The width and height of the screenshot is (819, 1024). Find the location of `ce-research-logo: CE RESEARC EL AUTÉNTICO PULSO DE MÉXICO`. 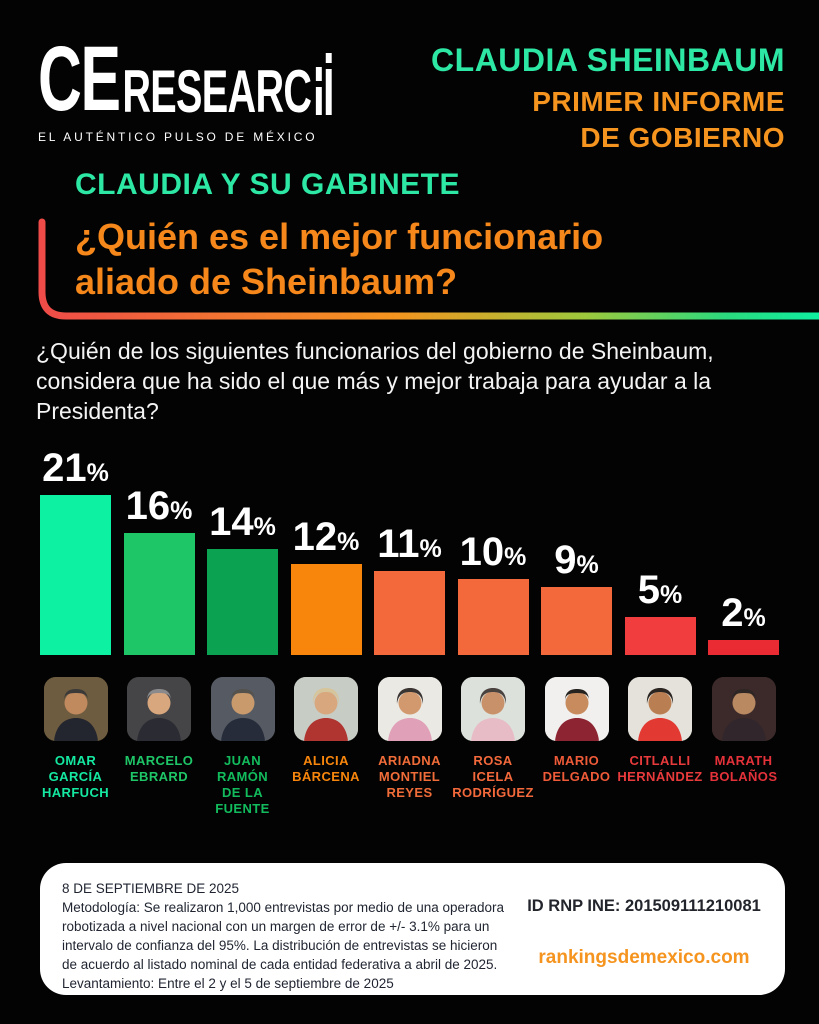

ce-research-logo: CE RESEARC EL AUTÉNTICO PULSO DE MÉXICO is located at coordinates (263, 86).